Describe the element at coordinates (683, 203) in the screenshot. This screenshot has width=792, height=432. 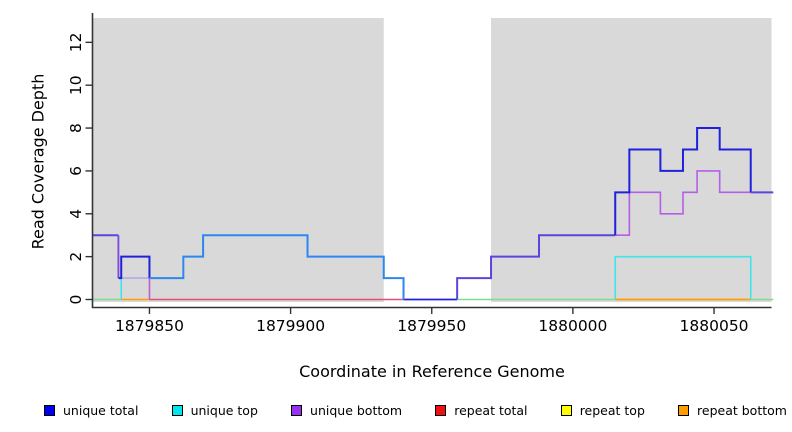
I see `stroke-orchid-right` at that location.